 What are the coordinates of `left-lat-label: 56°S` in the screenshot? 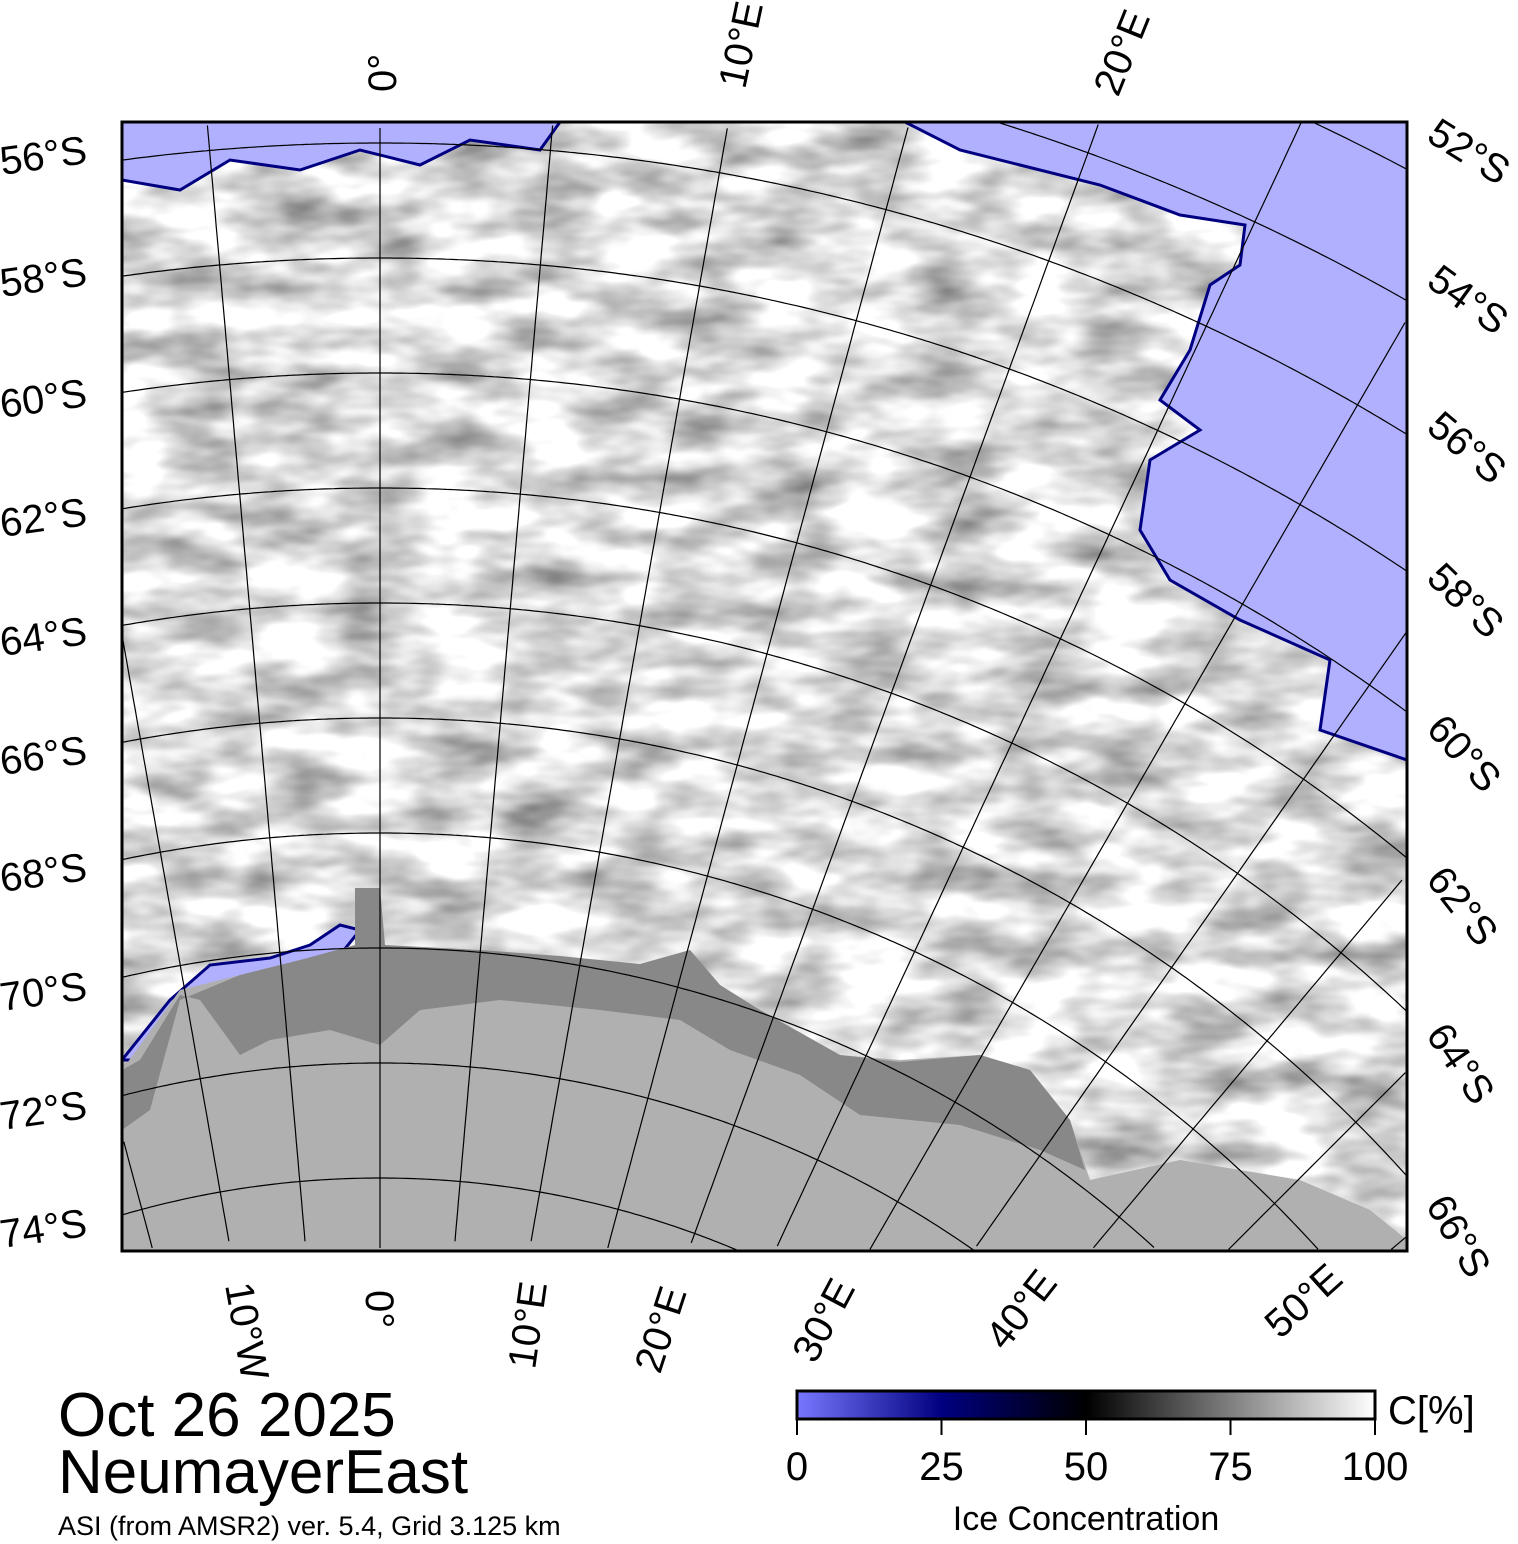 It's located at (45, 156).